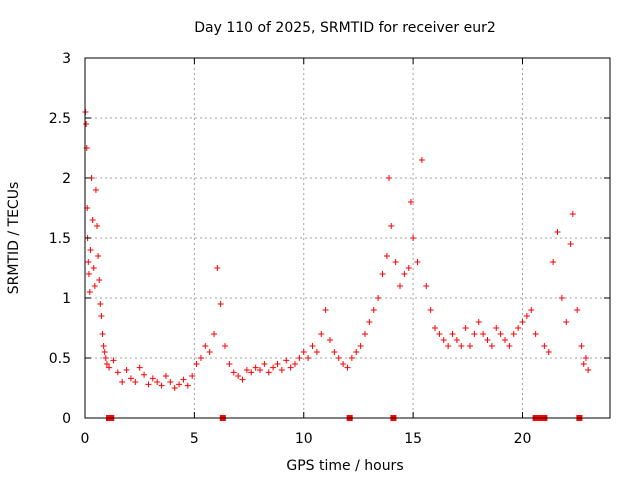  I want to click on y-tick-label: 2.5, so click(60, 119).